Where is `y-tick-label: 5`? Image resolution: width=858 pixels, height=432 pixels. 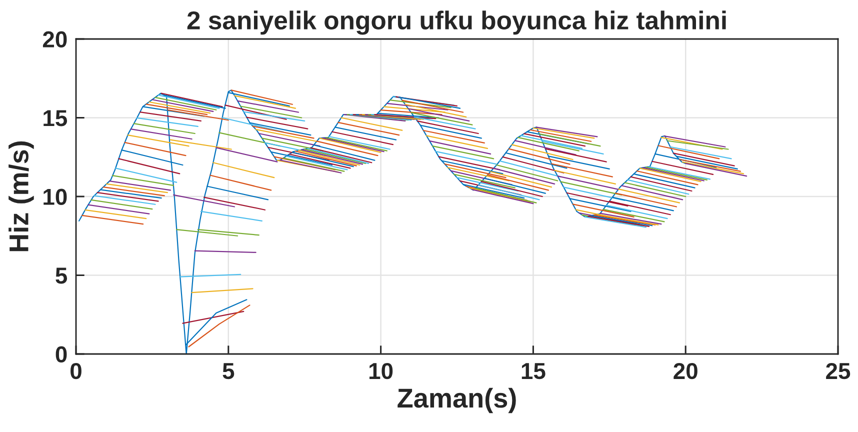 y-tick-label: 5 is located at coordinates (62, 276).